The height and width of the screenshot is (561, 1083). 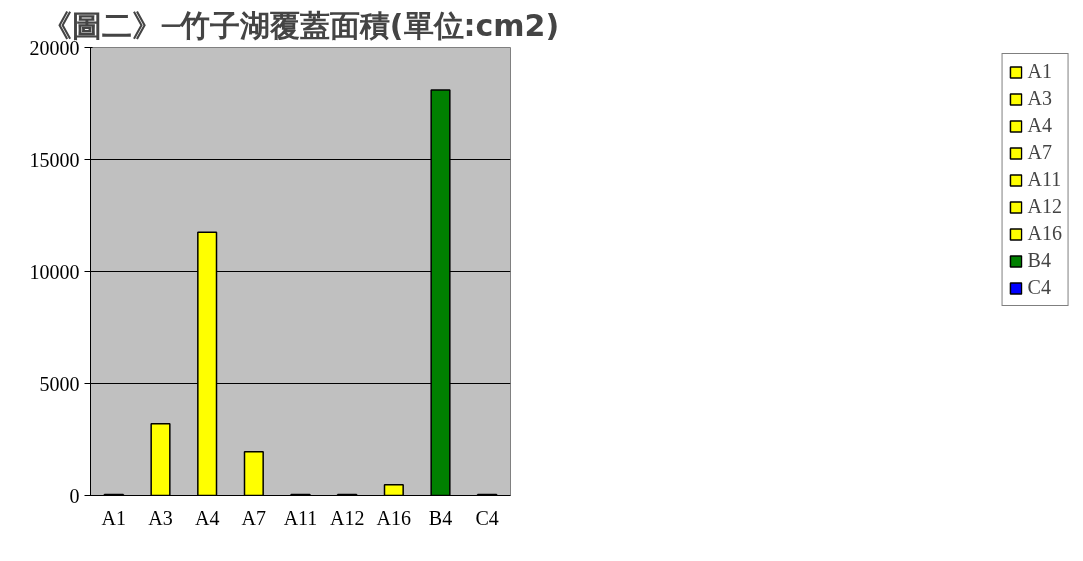 What do you see at coordinates (1039, 71) in the screenshot?
I see `legend-label: A1` at bounding box center [1039, 71].